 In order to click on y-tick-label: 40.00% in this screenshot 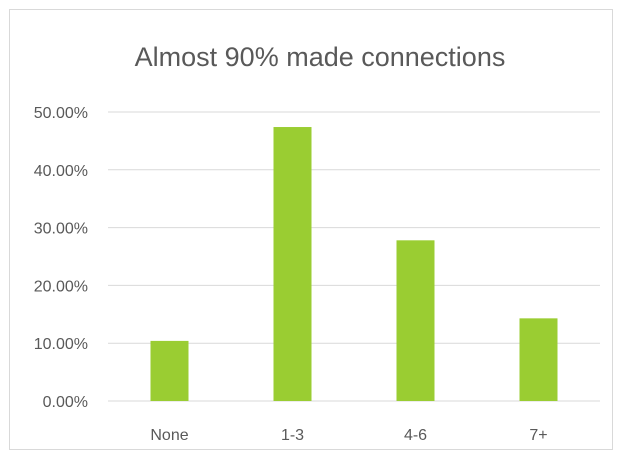, I will do `click(61, 171)`.